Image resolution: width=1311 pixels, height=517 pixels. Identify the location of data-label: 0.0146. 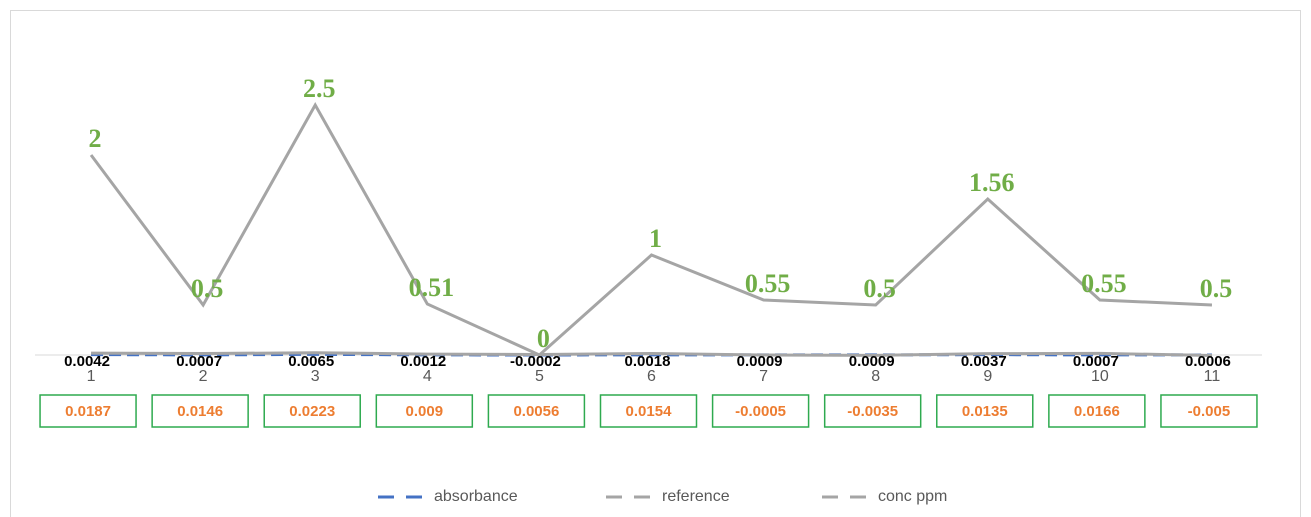
(200, 411).